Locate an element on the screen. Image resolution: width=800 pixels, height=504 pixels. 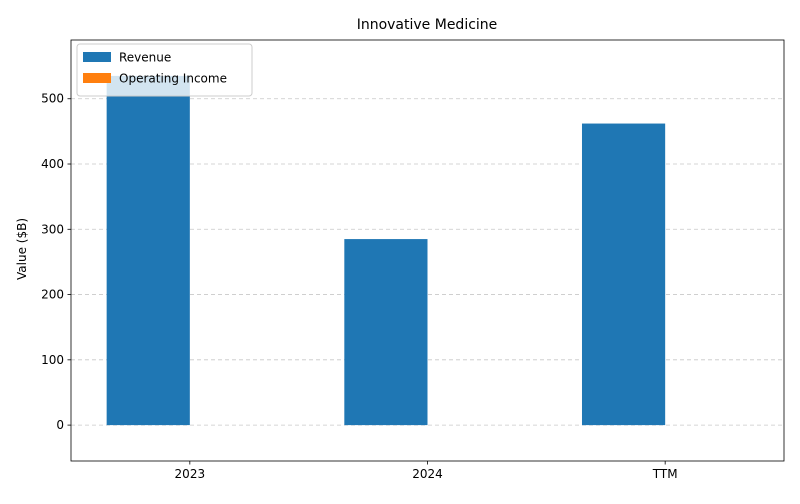
chart-title: Innovative Medicine is located at coordinates (427, 25).